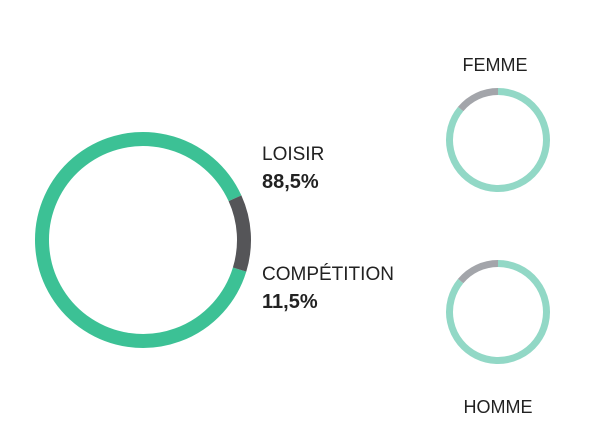 This screenshot has width=603, height=436. I want to click on legend-competition-value: 11,5%, so click(290, 302).